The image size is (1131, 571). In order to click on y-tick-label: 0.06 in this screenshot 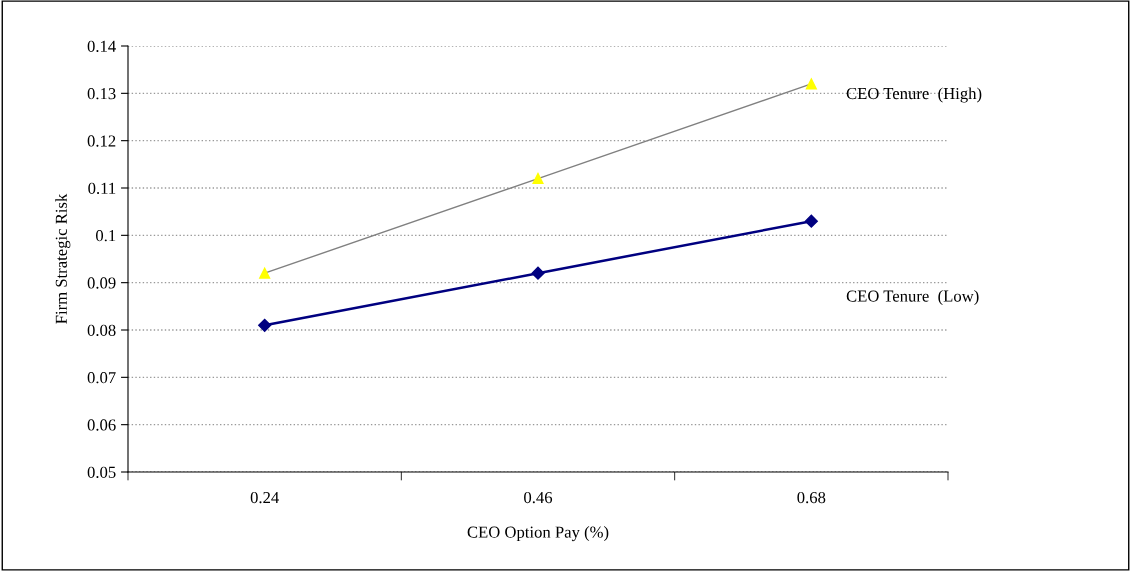, I will do `click(101, 425)`.